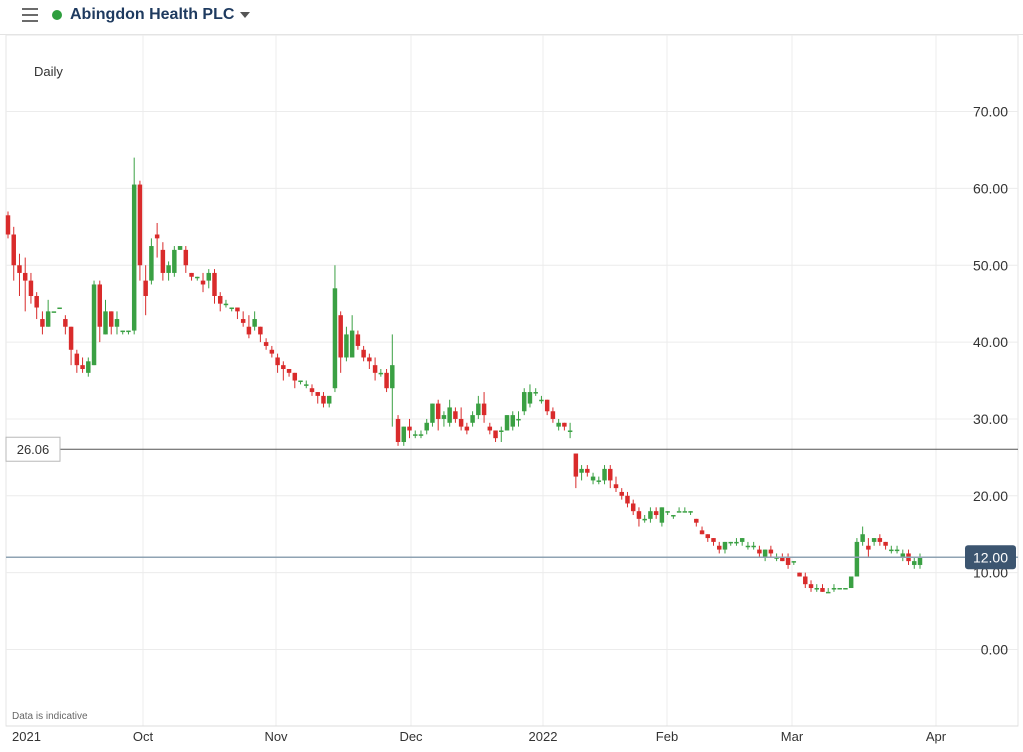  Describe the element at coordinates (33, 449) in the screenshot. I see `reference-label-box` at that location.